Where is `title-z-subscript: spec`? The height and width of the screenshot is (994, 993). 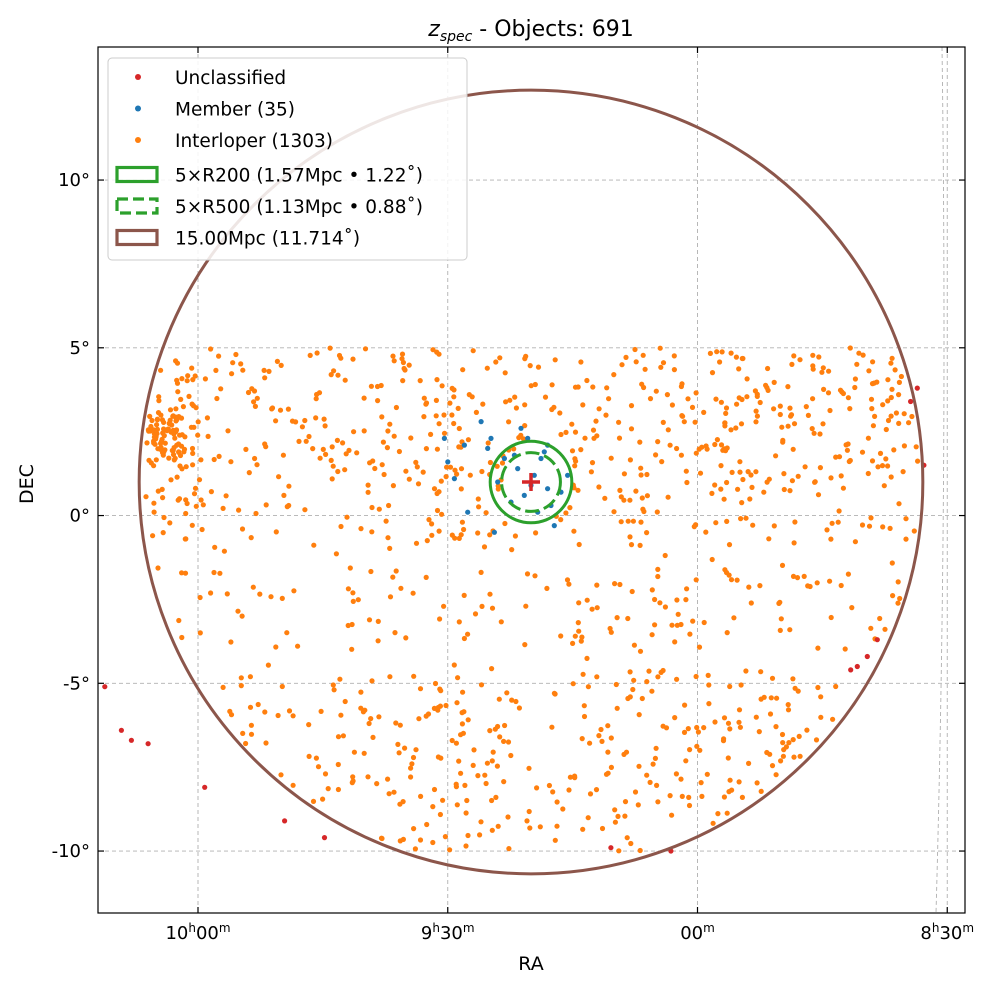
title-z-subscript: spec is located at coordinates (456, 37).